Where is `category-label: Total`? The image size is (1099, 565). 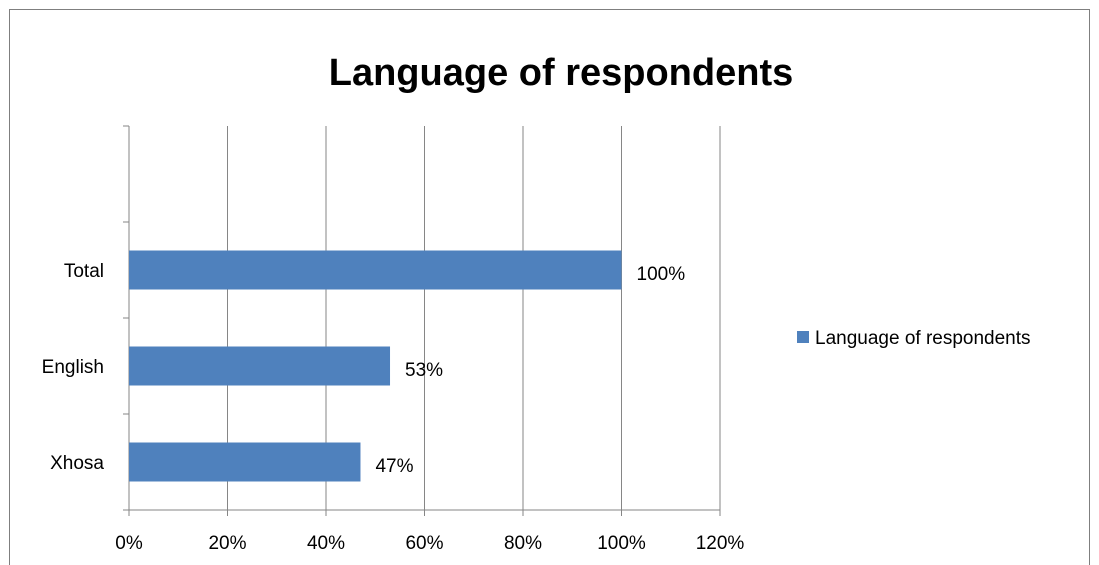 category-label: Total is located at coordinates (84, 271).